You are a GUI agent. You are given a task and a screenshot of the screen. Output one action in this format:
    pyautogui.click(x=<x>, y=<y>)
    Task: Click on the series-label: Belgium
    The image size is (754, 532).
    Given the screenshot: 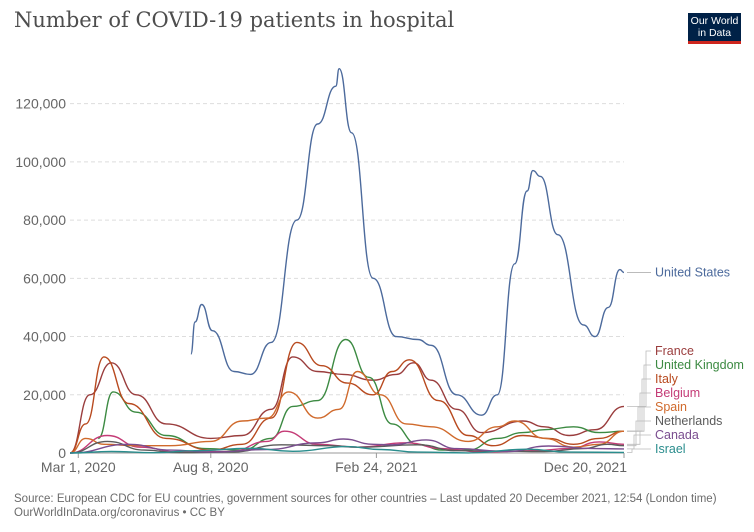 What is the action you would take?
    pyautogui.click(x=677, y=393)
    